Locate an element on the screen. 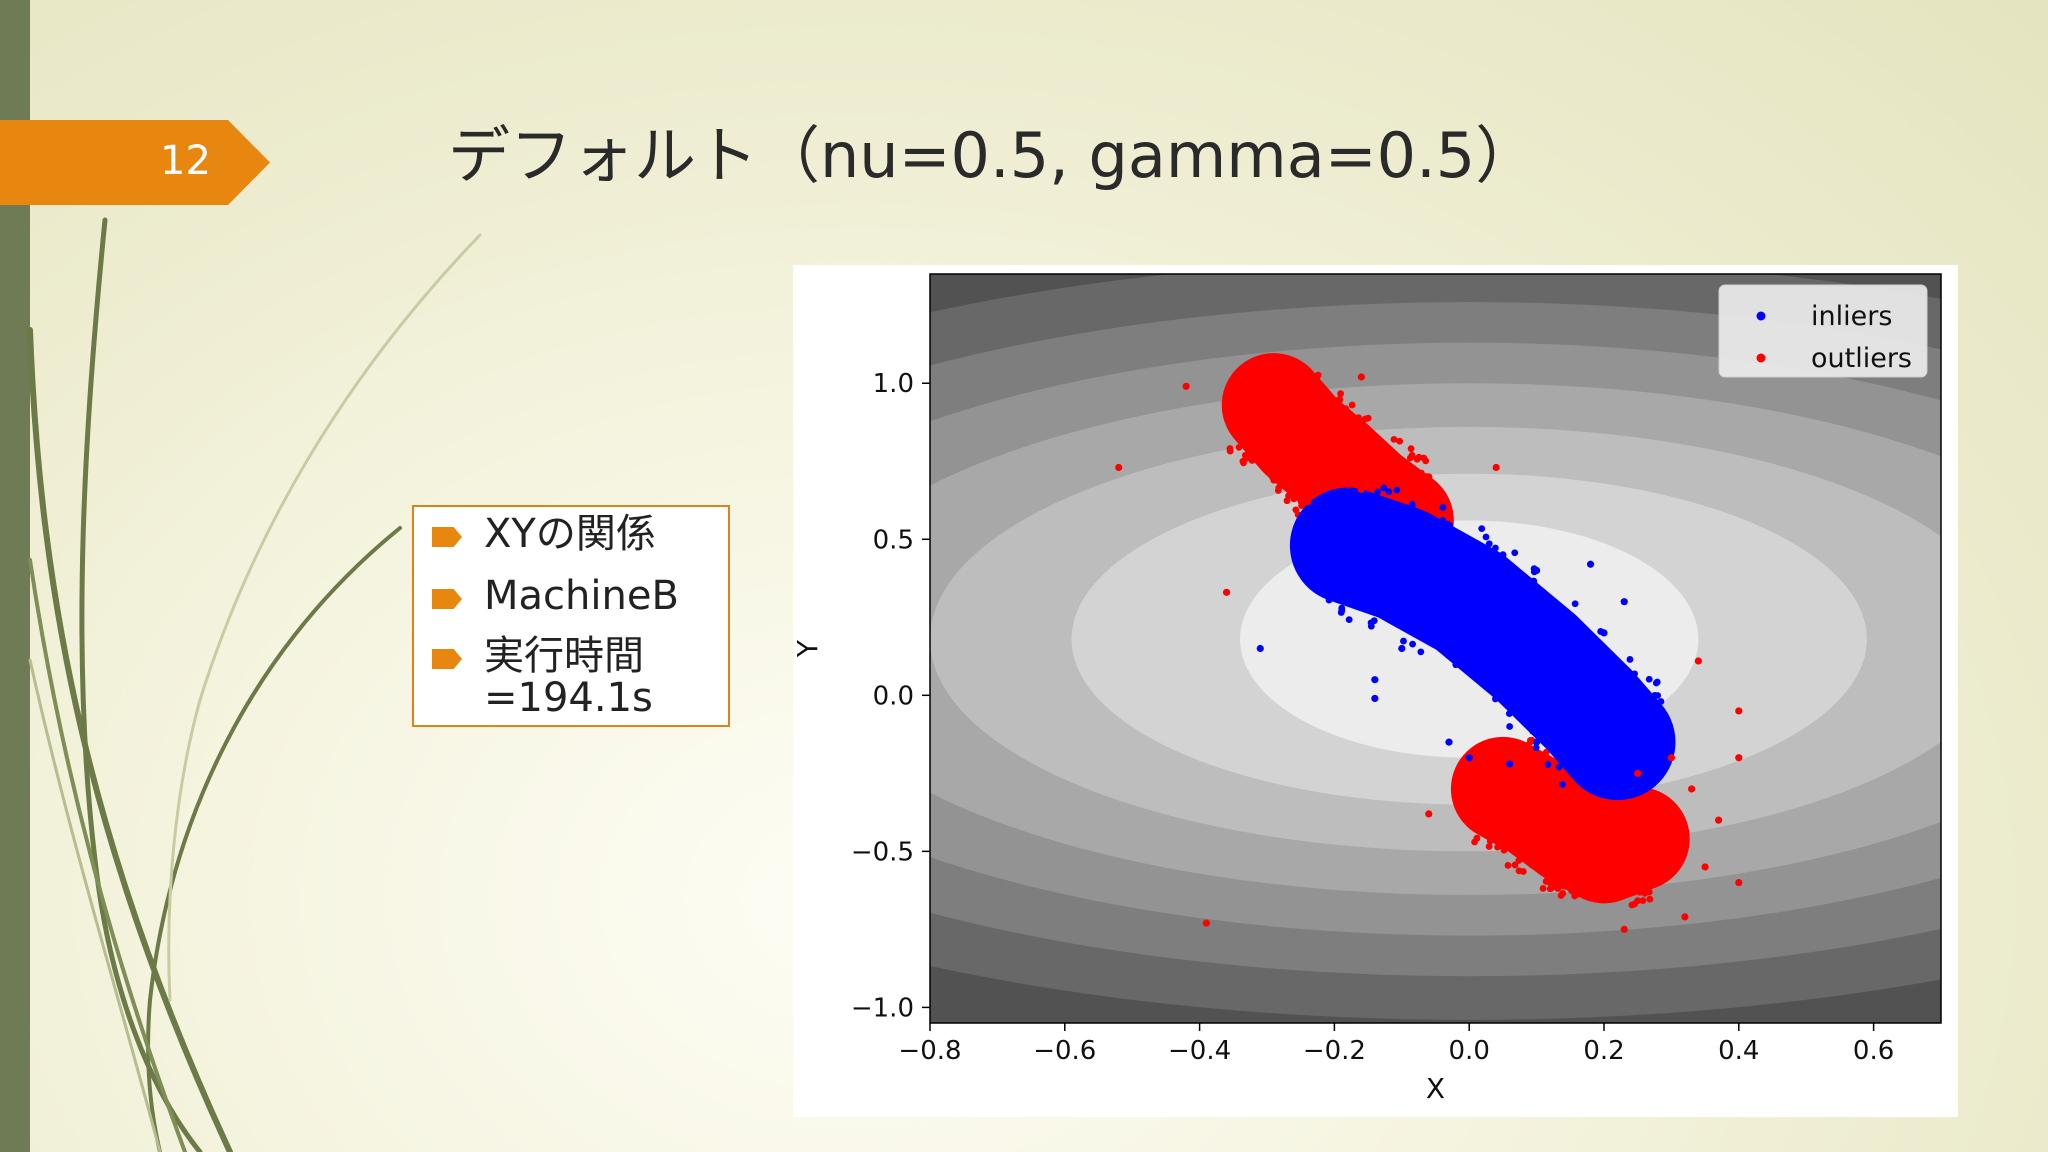 The height and width of the screenshot is (1152, 2048). bullet-text: MachineB is located at coordinates (581, 596).